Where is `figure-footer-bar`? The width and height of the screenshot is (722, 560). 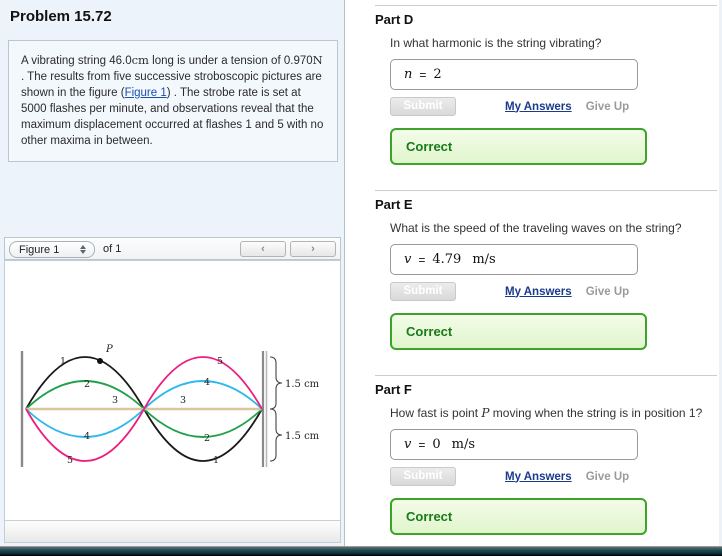
figure-footer-bar is located at coordinates (172, 531).